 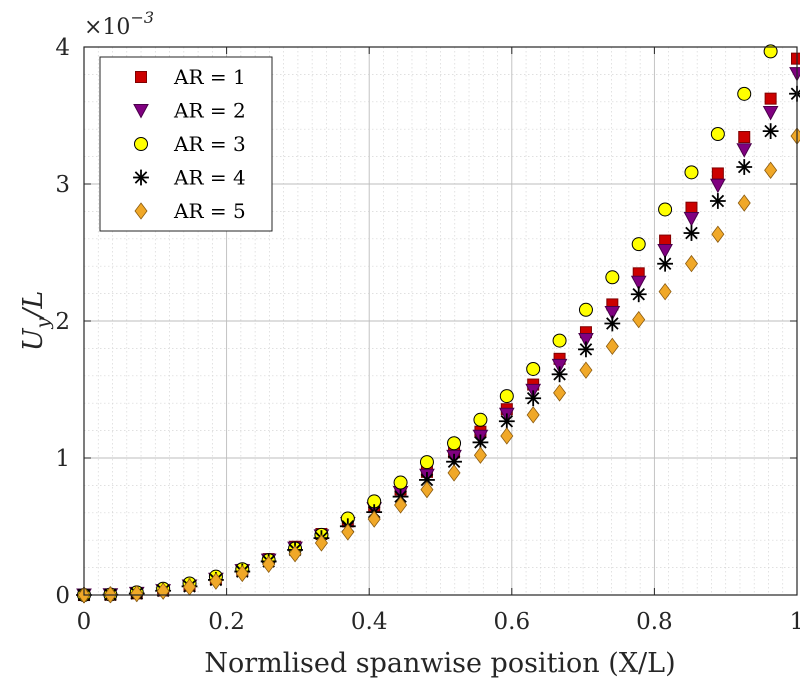 What do you see at coordinates (209, 77) in the screenshot?
I see `legend-label: AR = 1` at bounding box center [209, 77].